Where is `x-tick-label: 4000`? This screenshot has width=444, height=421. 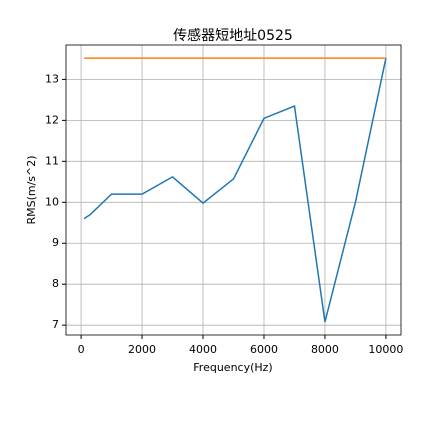
x-tick-label: 4000 is located at coordinates (203, 349).